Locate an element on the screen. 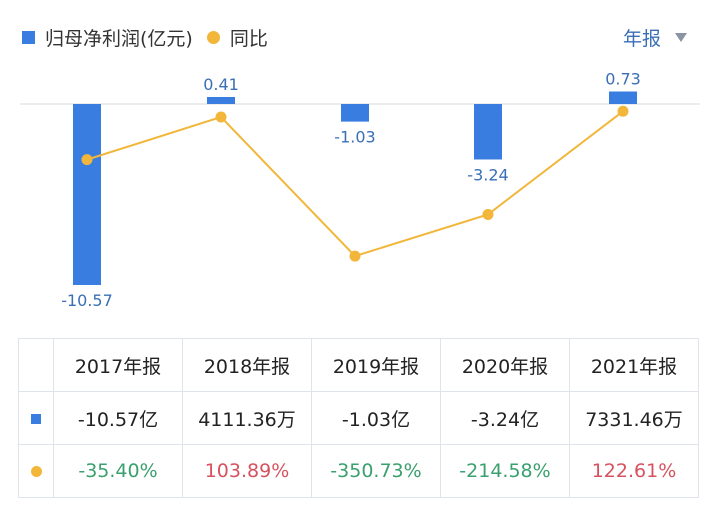 The width and height of the screenshot is (717, 506). bar-data-label: 0.73 is located at coordinates (623, 78).